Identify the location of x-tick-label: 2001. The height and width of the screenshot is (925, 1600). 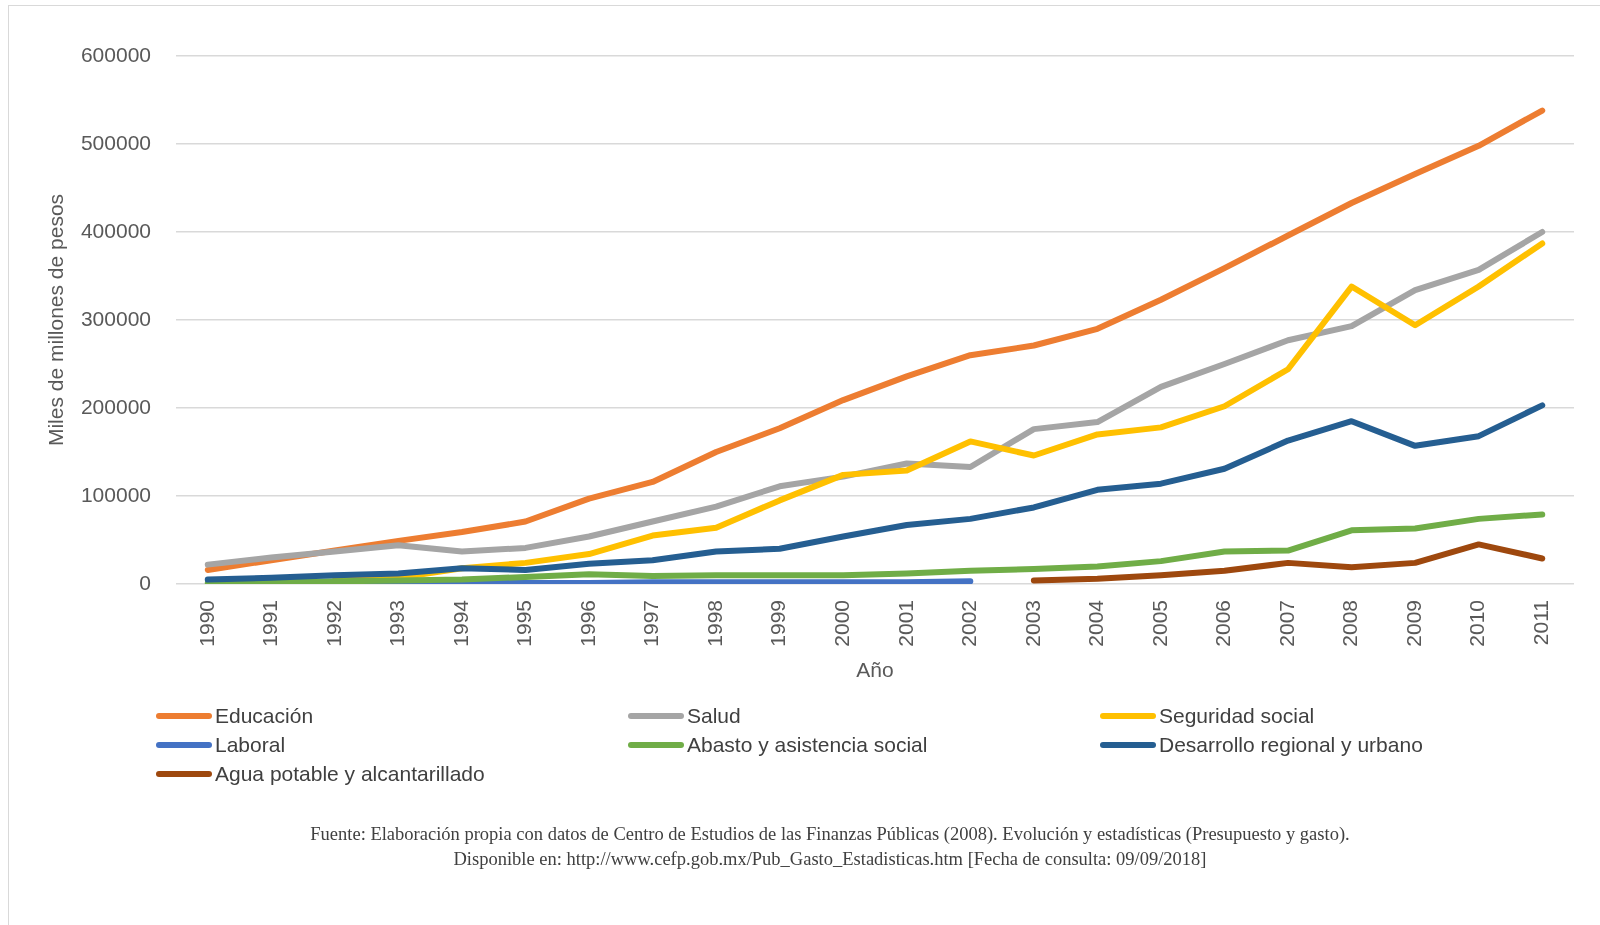
(905, 623).